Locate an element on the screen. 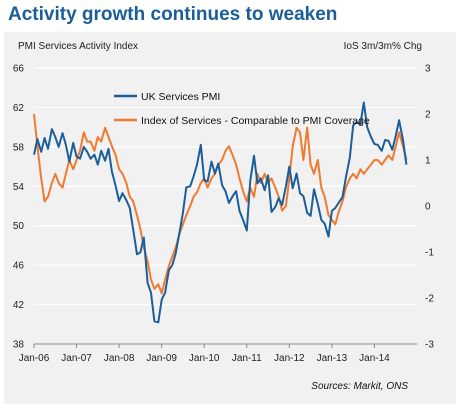  left-tick-label: 42 is located at coordinates (19, 305).